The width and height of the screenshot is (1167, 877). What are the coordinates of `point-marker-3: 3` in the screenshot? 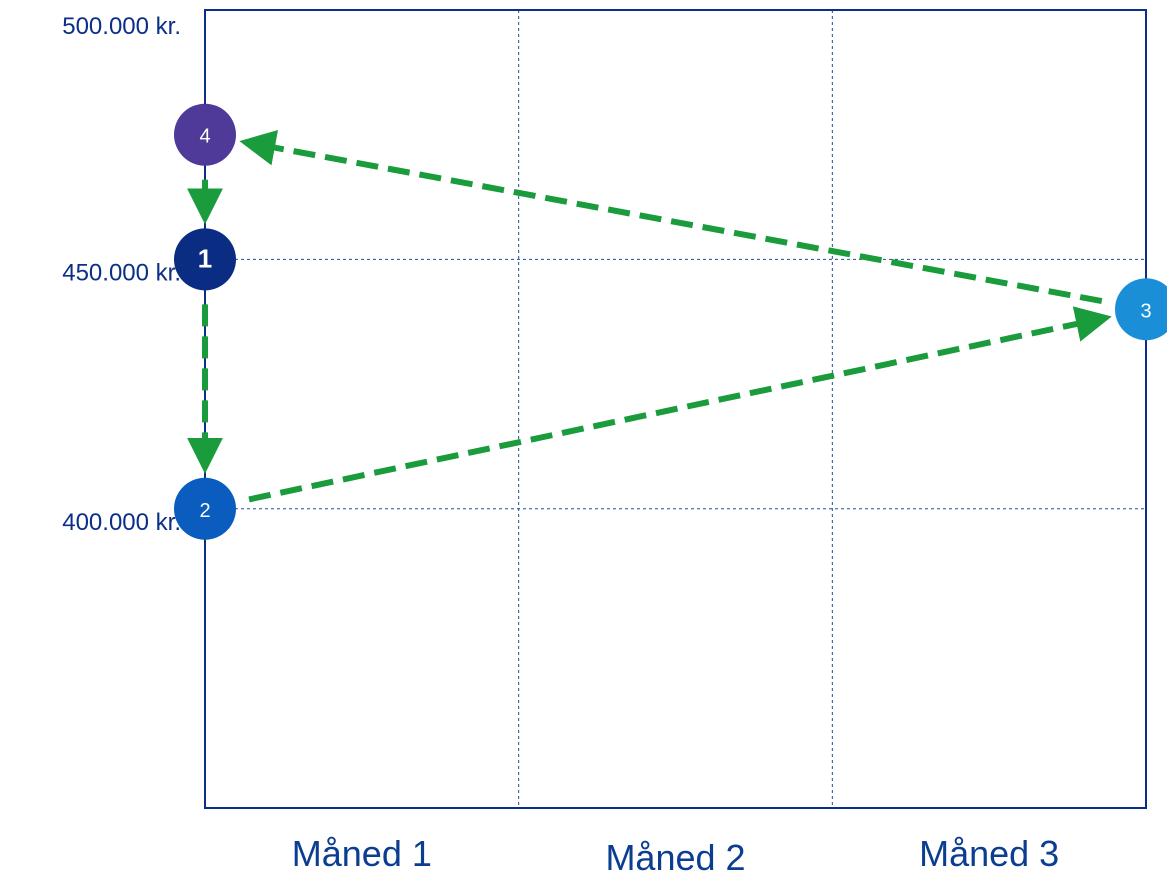 It's located at (1141, 309).